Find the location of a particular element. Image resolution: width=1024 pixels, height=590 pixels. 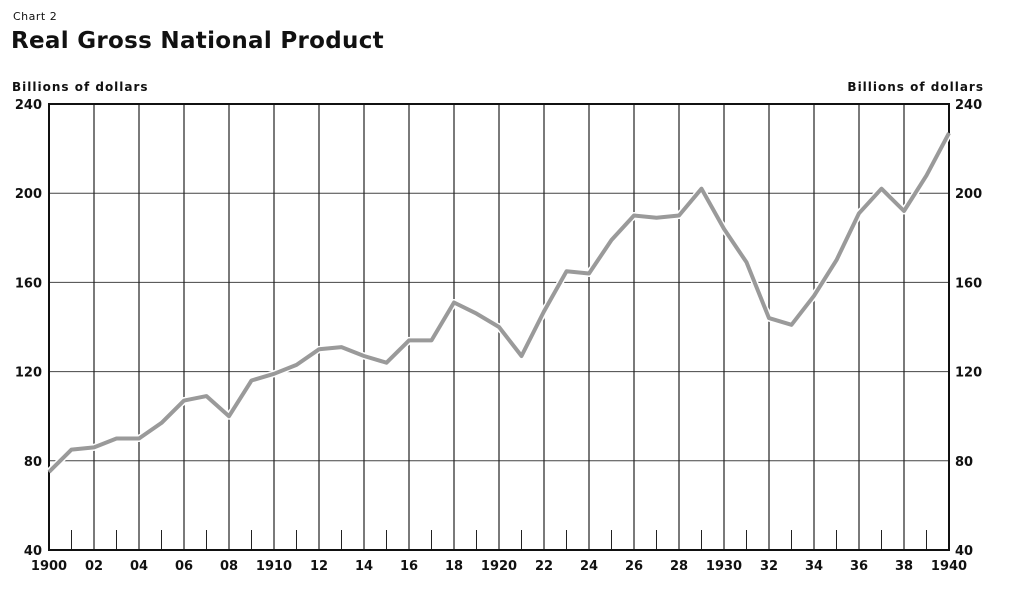

x-tick-label: 16 is located at coordinates (409, 566).